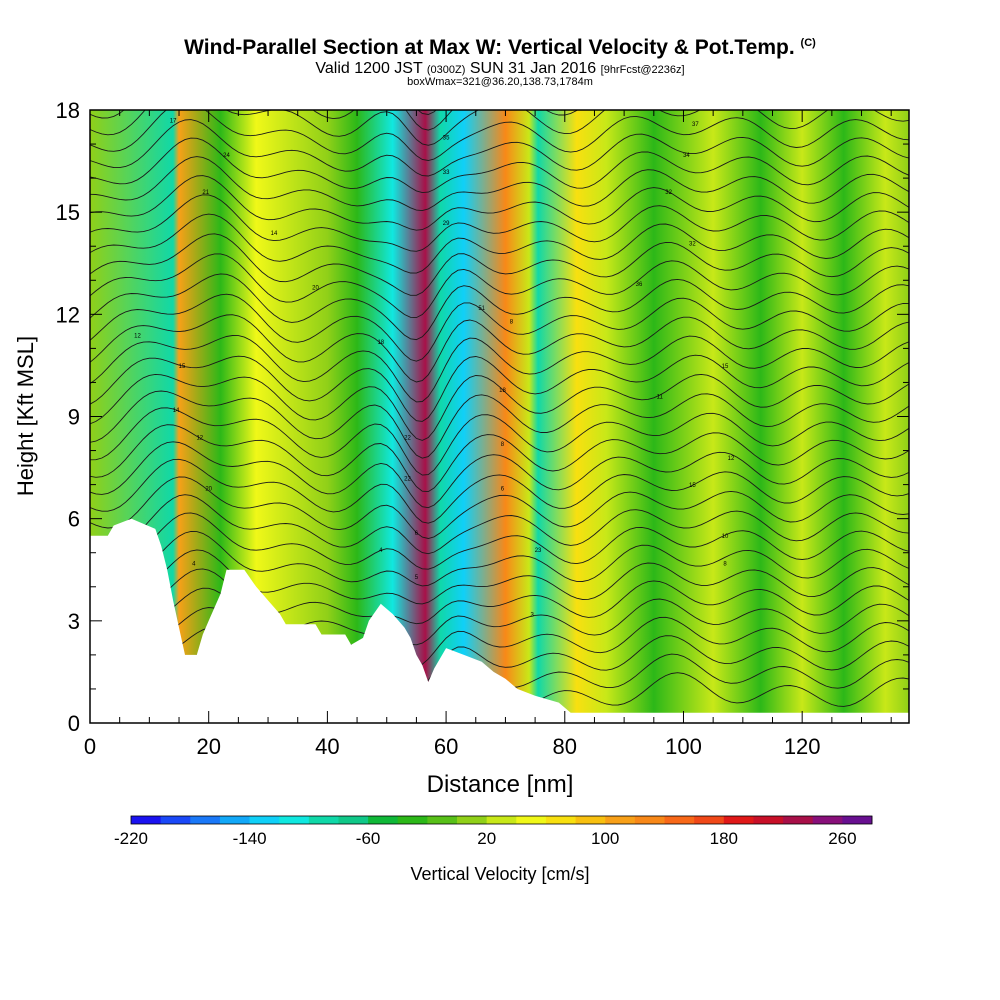 Image resolution: width=1000 pixels, height=1000 pixels. I want to click on contour-label: 32, so click(668, 193).